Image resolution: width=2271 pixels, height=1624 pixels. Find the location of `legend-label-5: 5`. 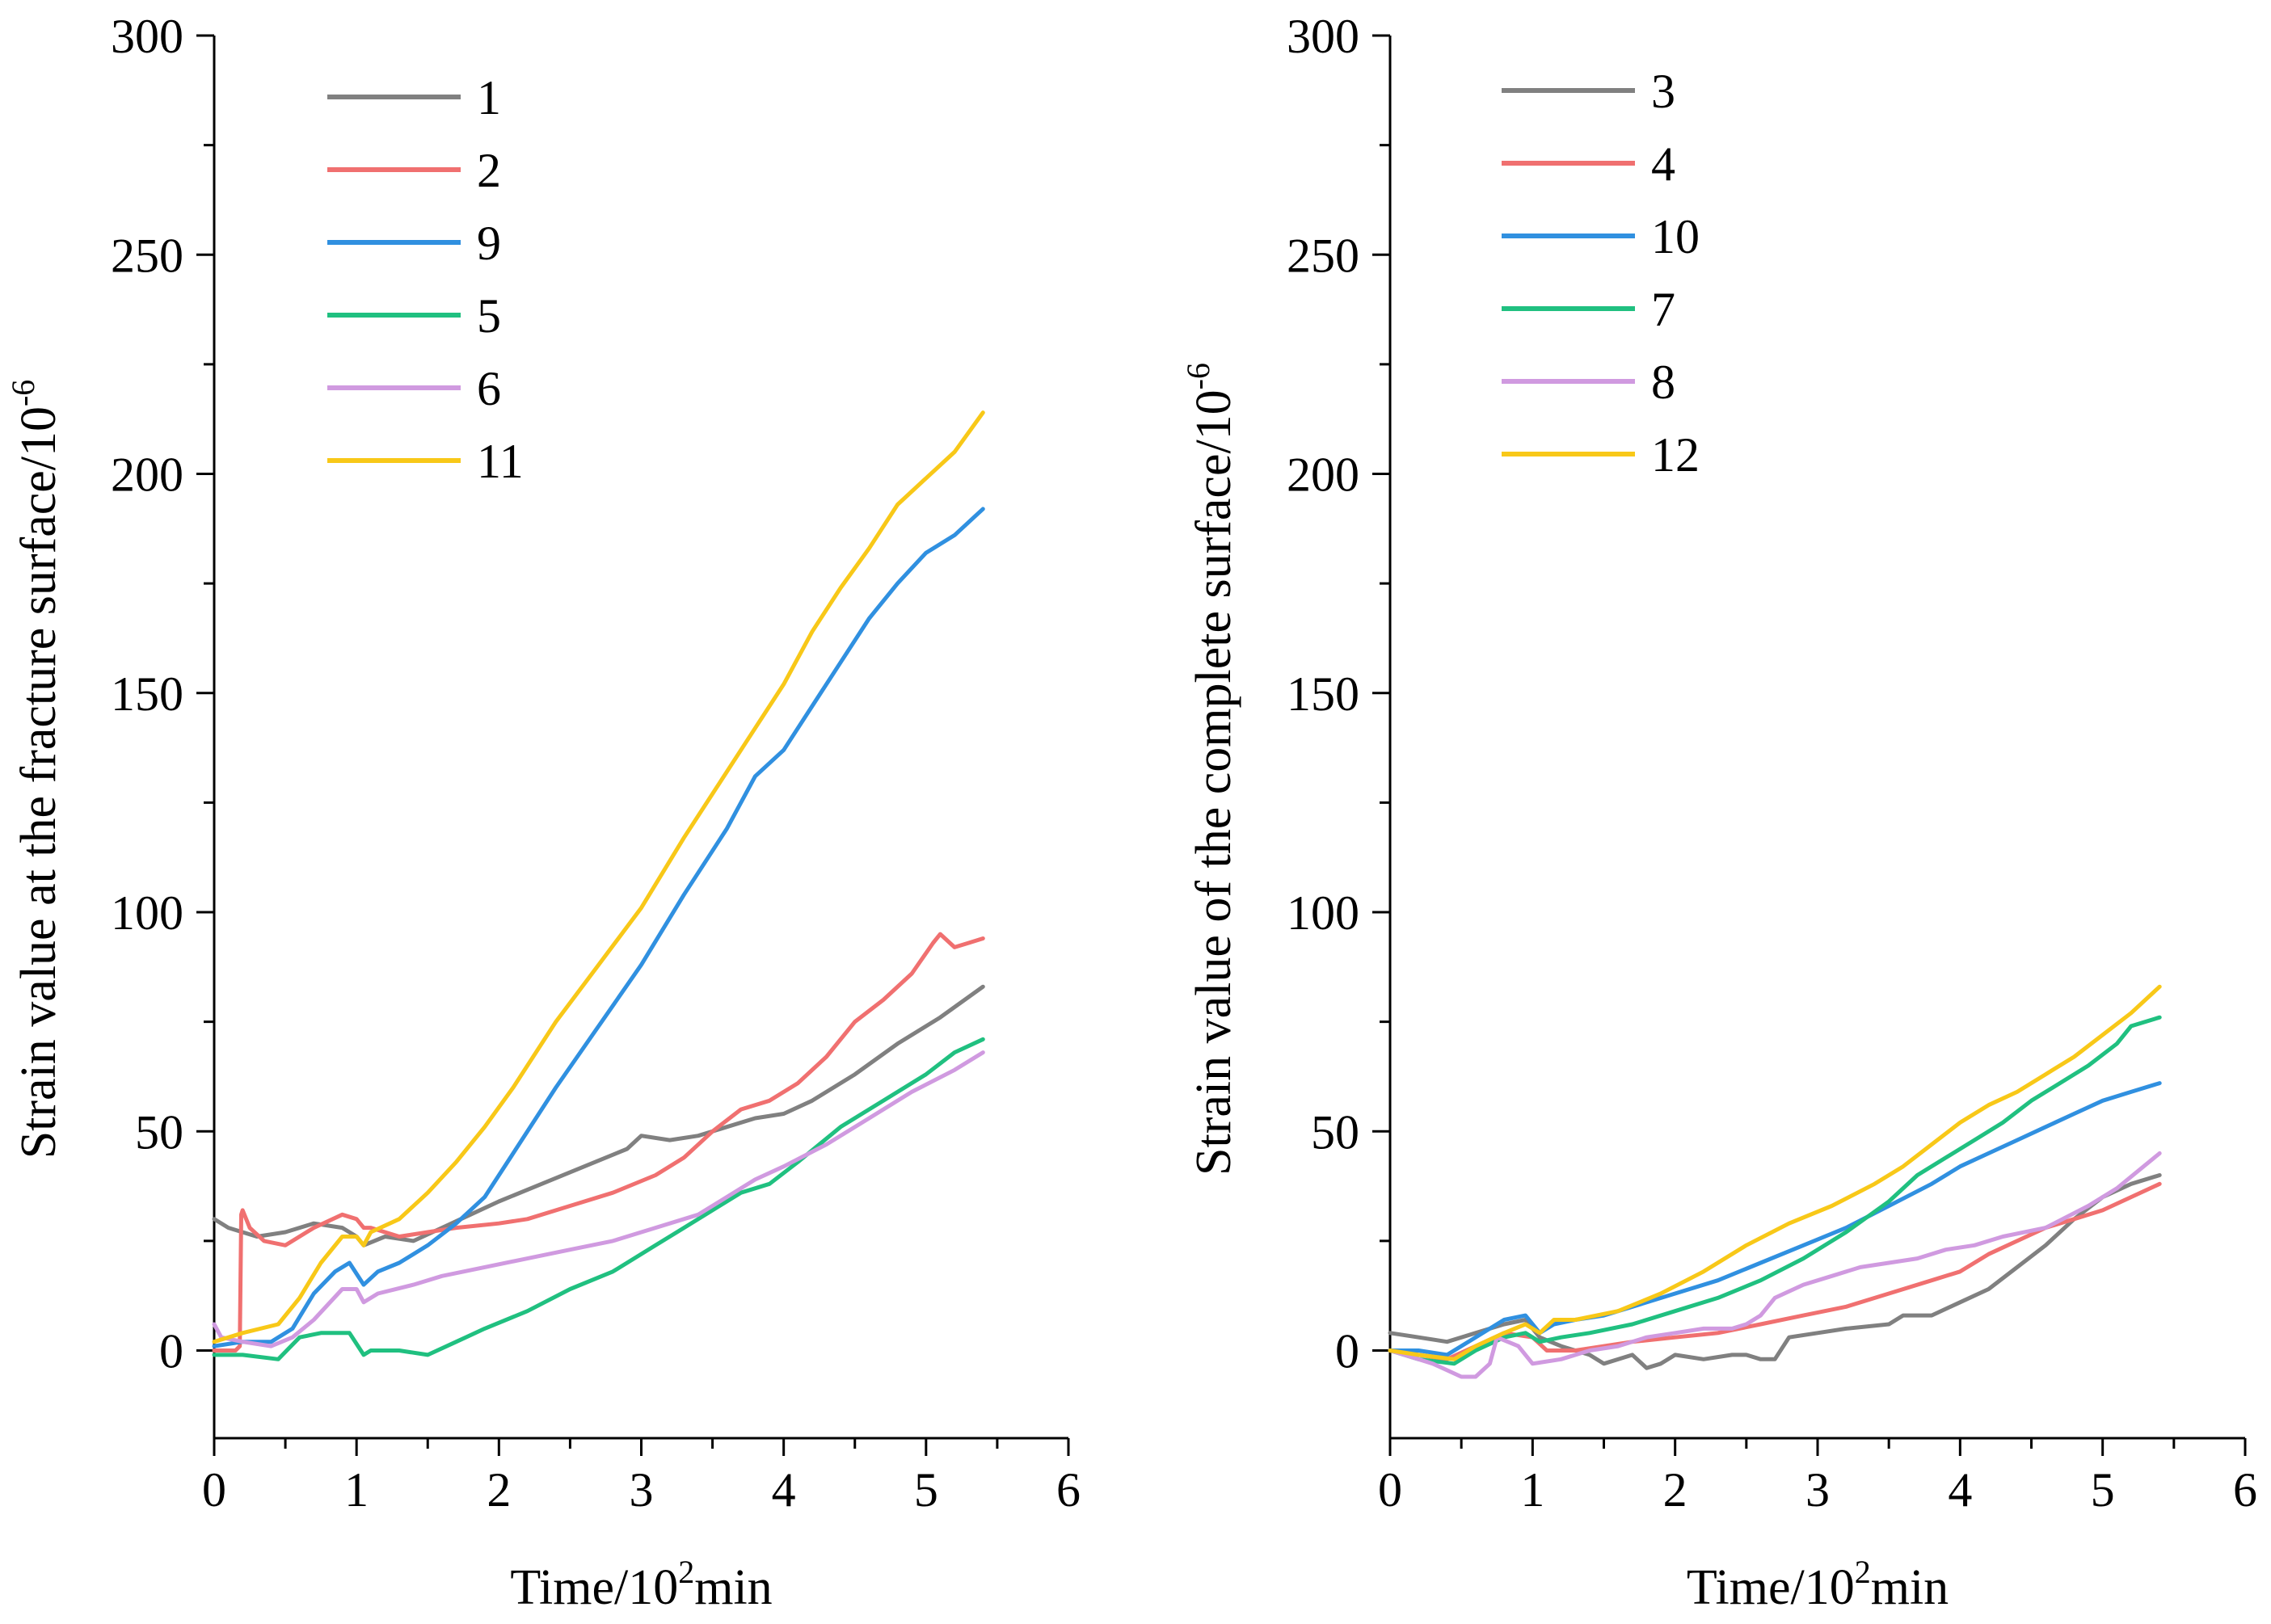

legend-label-5: 5 is located at coordinates (489, 316).